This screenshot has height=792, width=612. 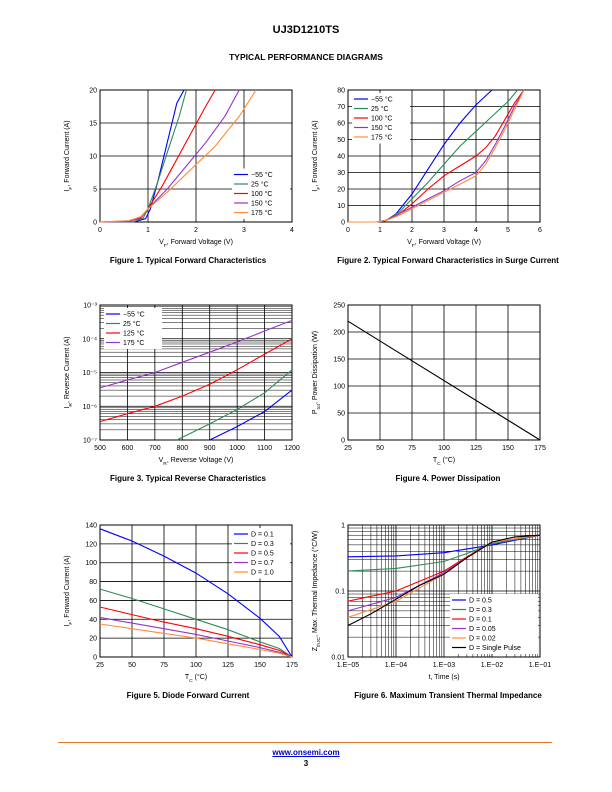 What do you see at coordinates (182, 448) in the screenshot?
I see `x-tick-label: 800` at bounding box center [182, 448].